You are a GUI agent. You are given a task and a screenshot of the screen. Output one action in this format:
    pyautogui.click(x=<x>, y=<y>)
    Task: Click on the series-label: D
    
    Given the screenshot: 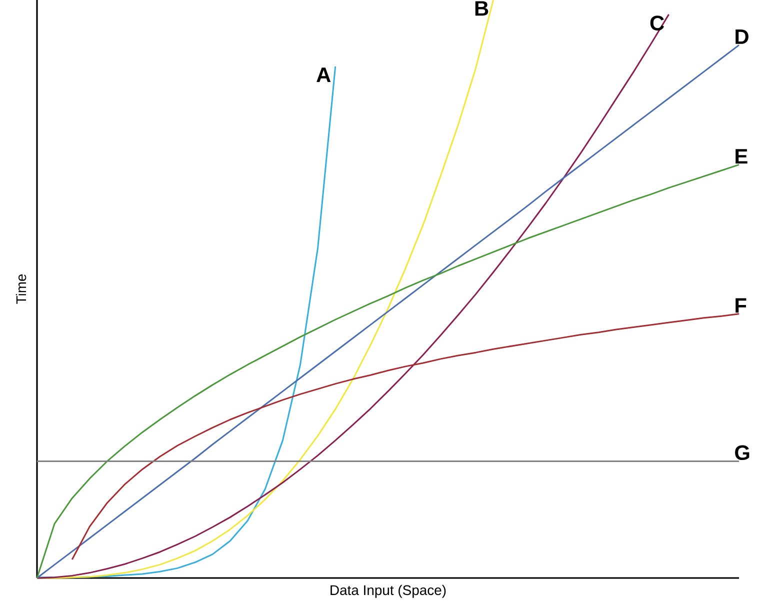 What is the action you would take?
    pyautogui.click(x=742, y=36)
    